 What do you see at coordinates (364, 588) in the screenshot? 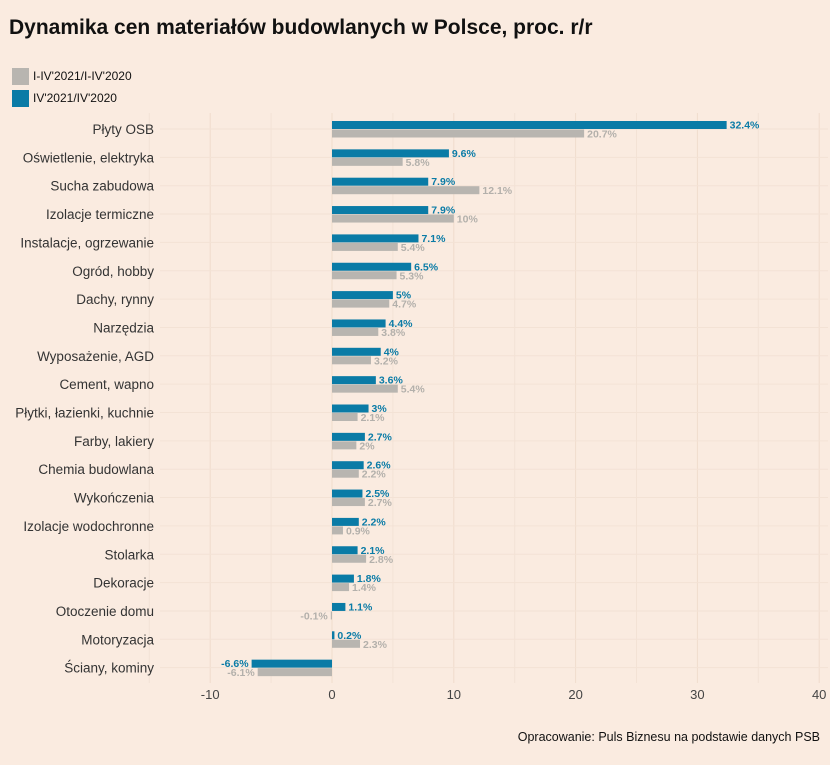
I see `data-label-total: 1.4%` at bounding box center [364, 588].